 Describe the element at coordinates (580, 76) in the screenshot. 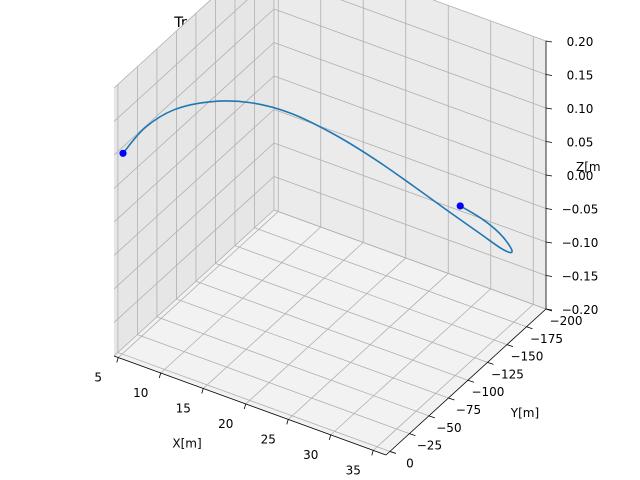

I see `z-tick-label: 0.15` at that location.